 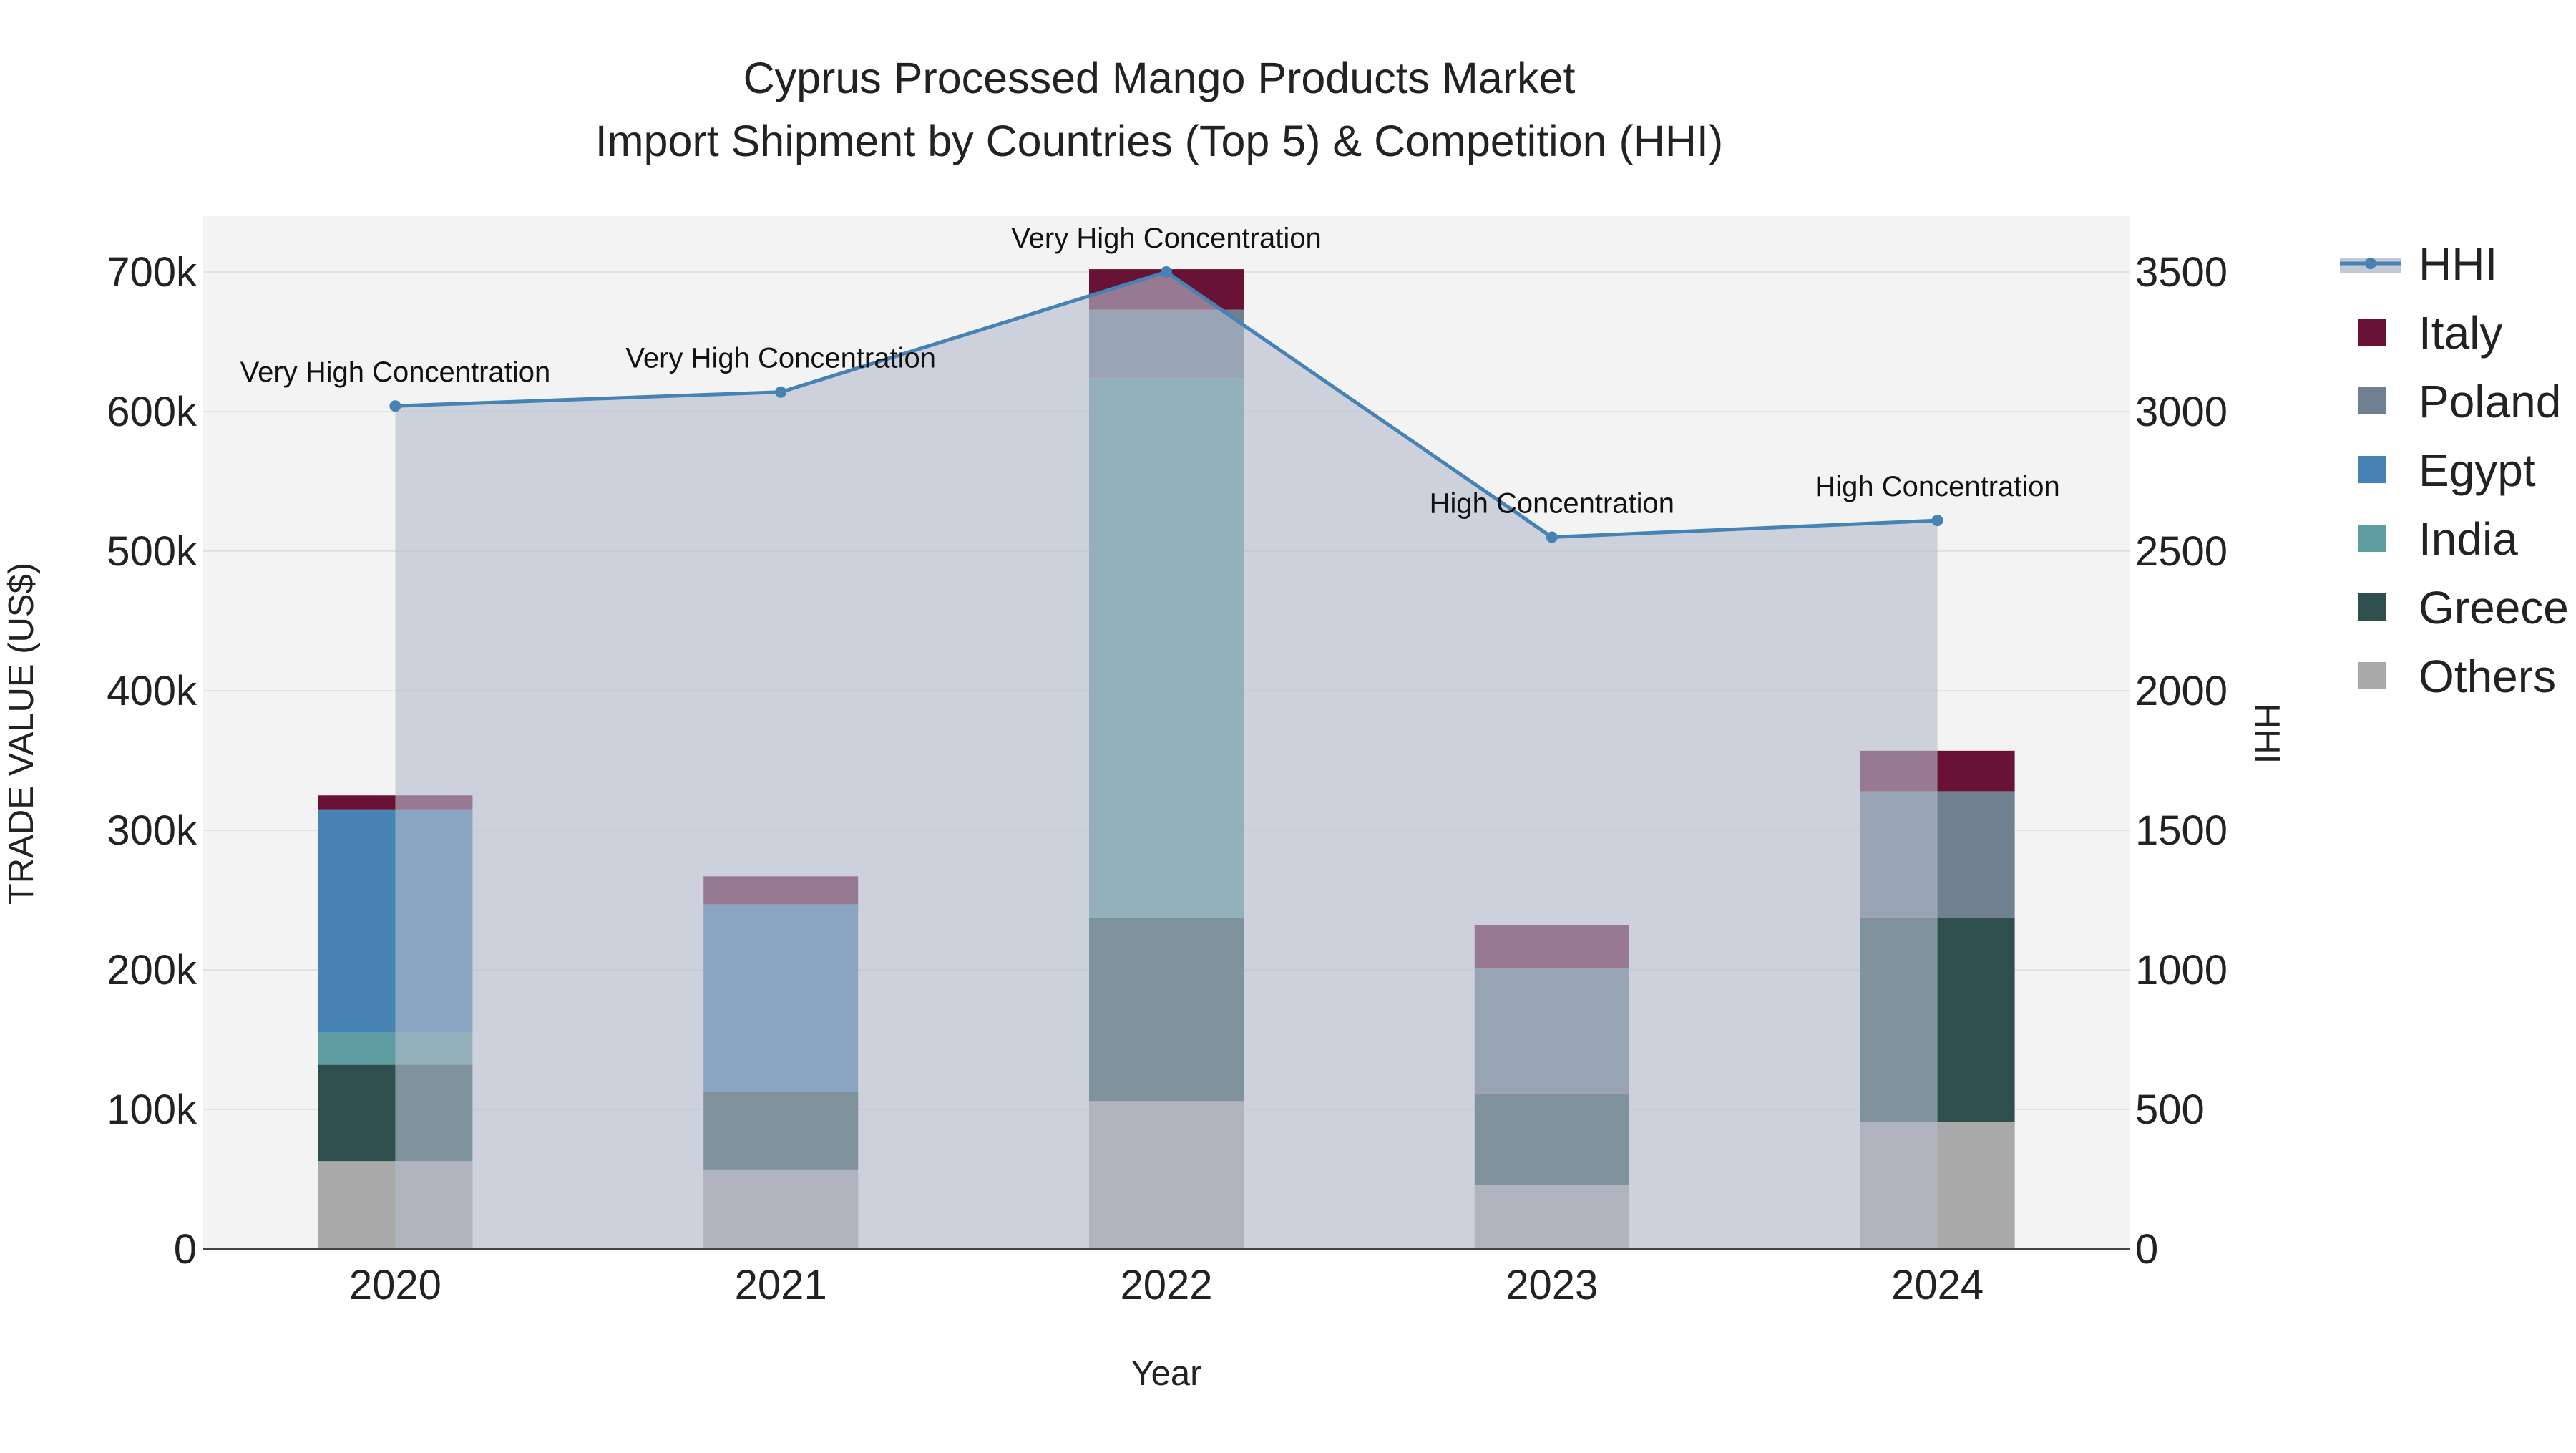 What do you see at coordinates (2490, 401) in the screenshot?
I see `legend-label-poland: Poland` at bounding box center [2490, 401].